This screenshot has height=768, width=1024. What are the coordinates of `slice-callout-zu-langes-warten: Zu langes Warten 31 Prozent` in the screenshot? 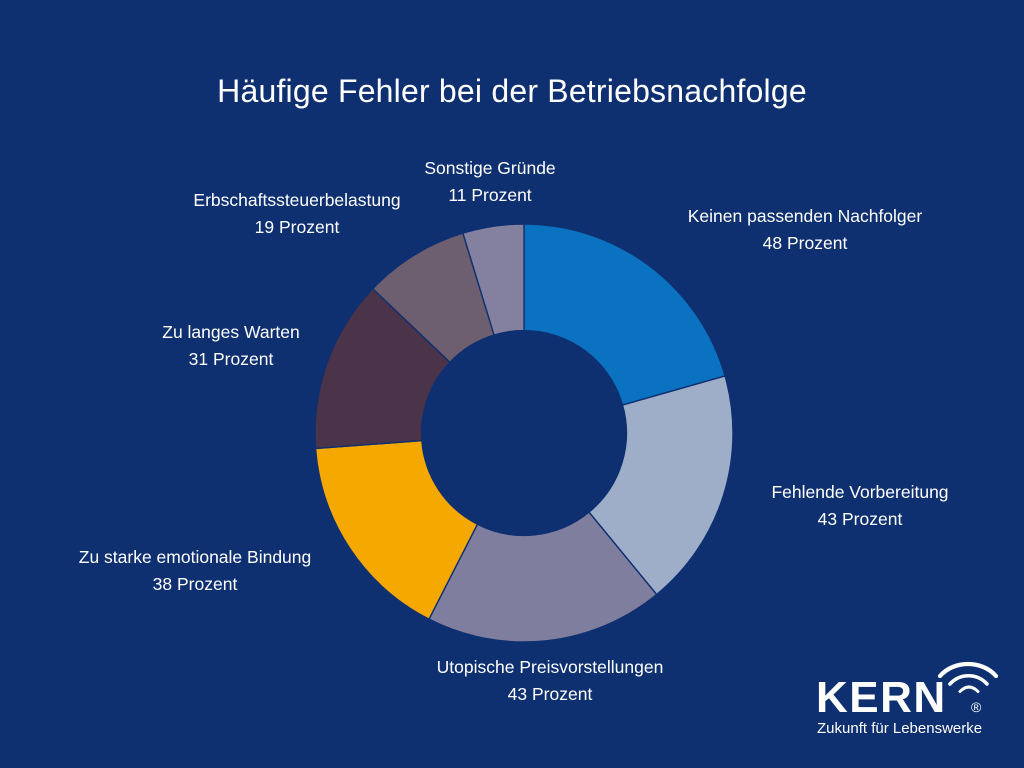 It's located at (231, 346).